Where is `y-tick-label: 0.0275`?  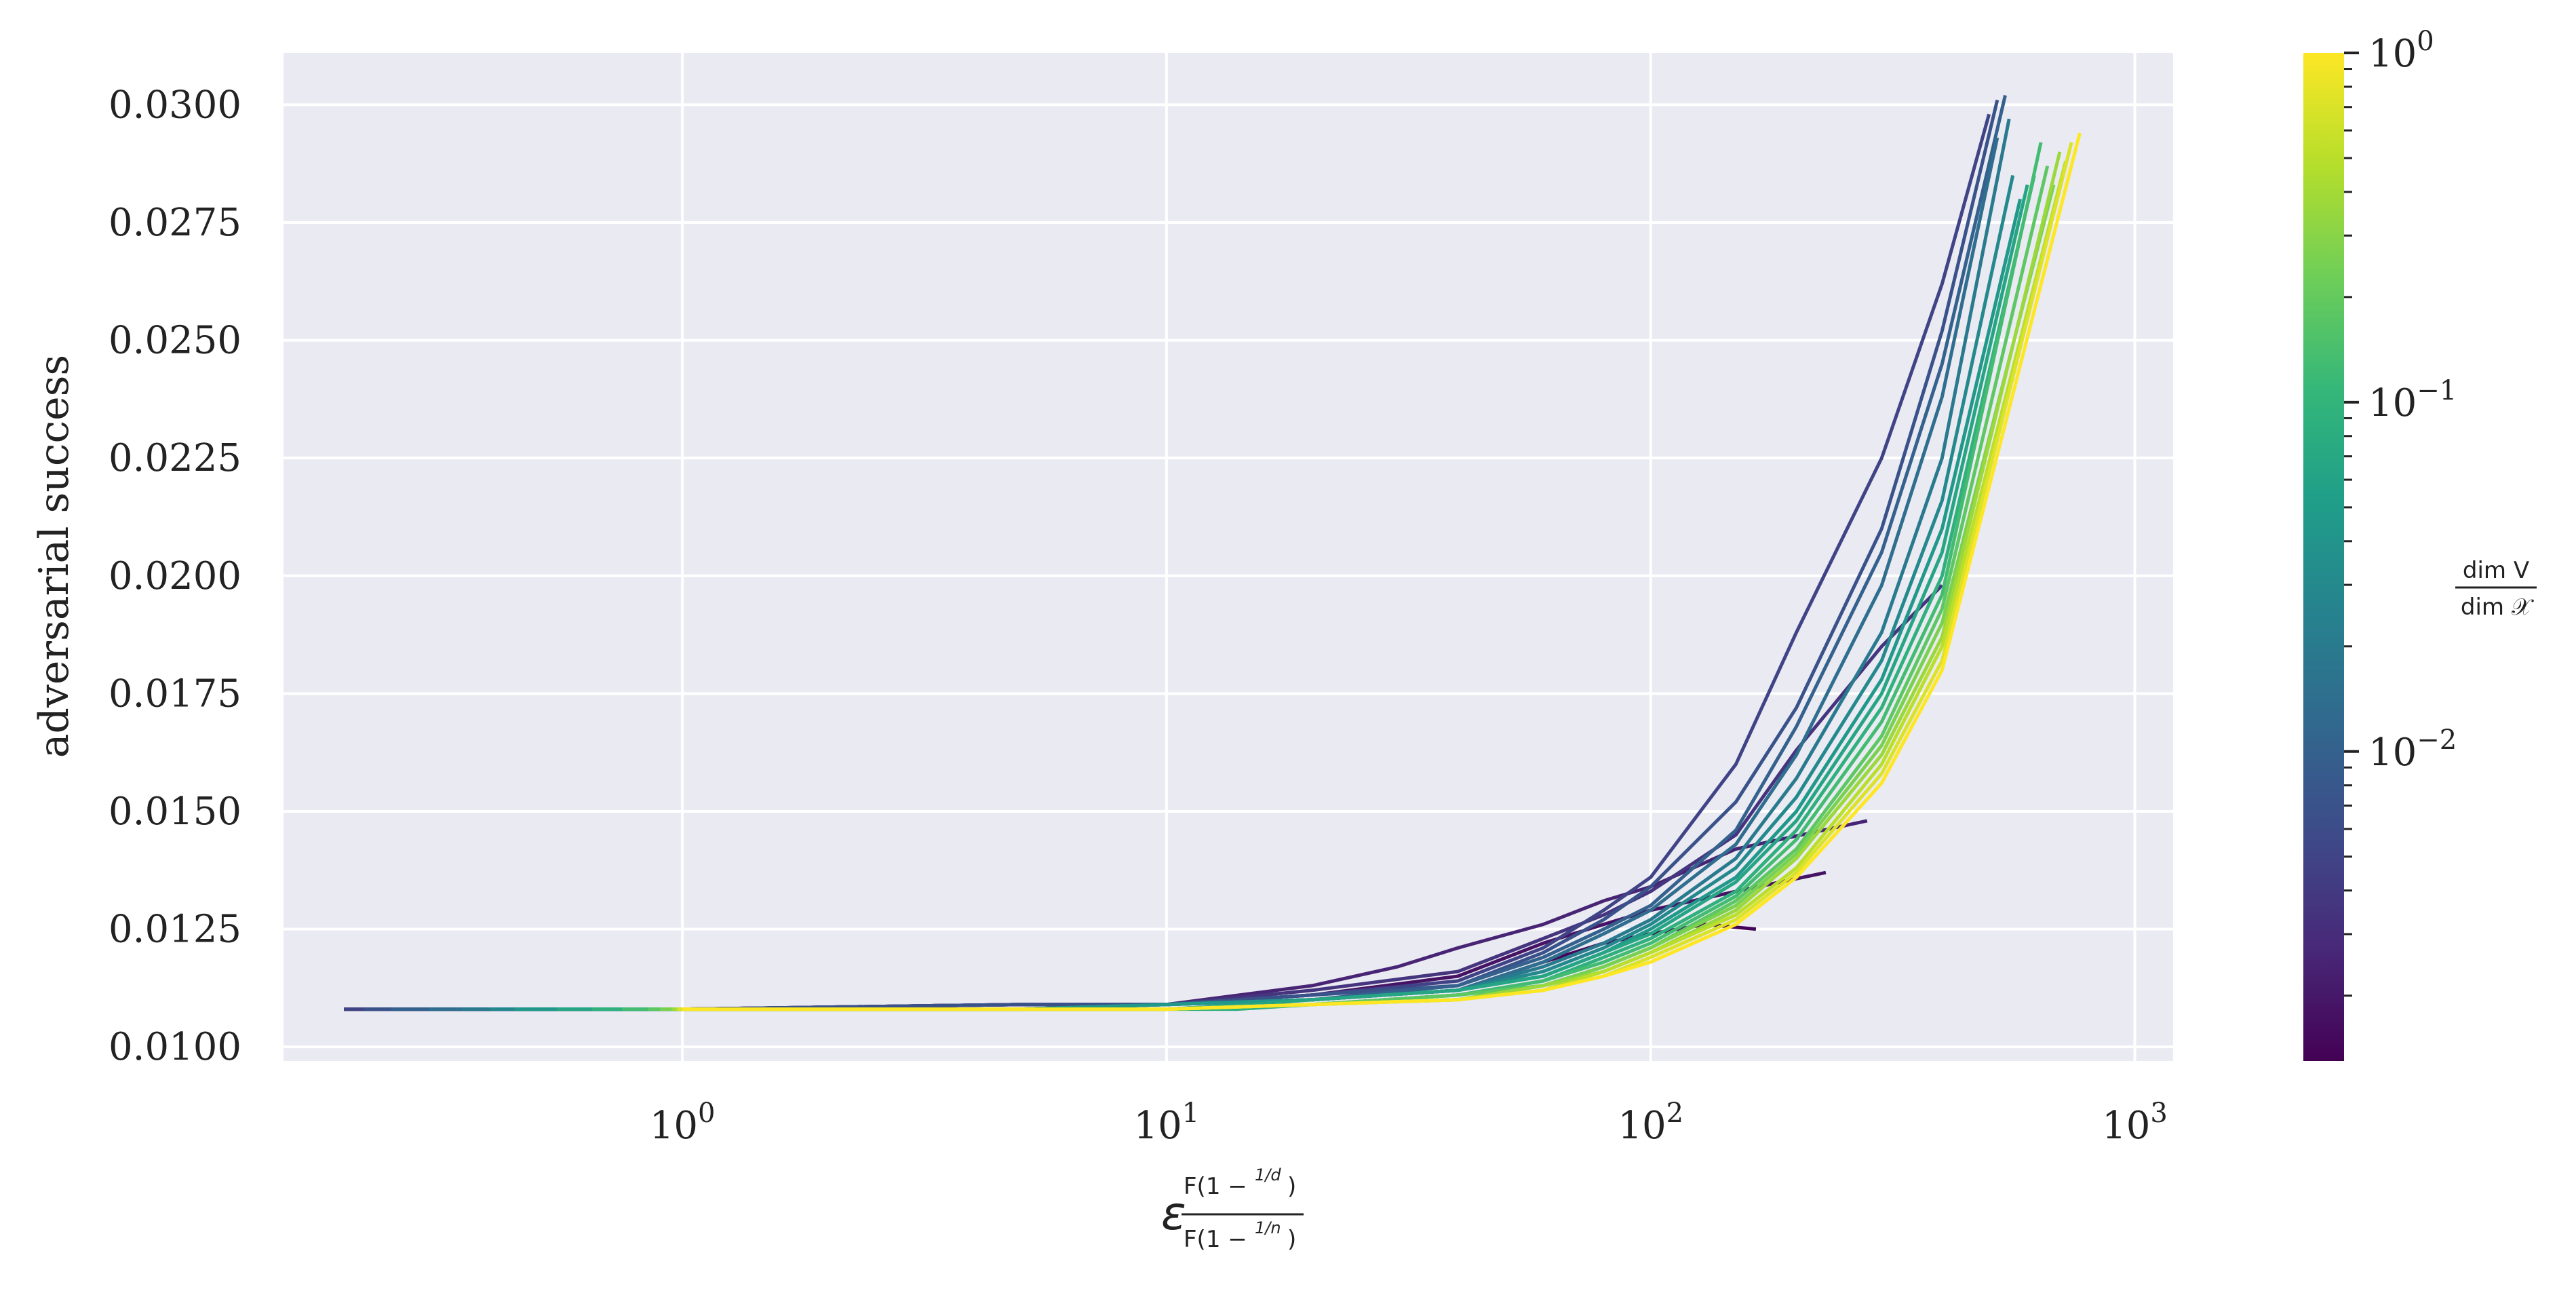
y-tick-label: 0.0275 is located at coordinates (175, 223).